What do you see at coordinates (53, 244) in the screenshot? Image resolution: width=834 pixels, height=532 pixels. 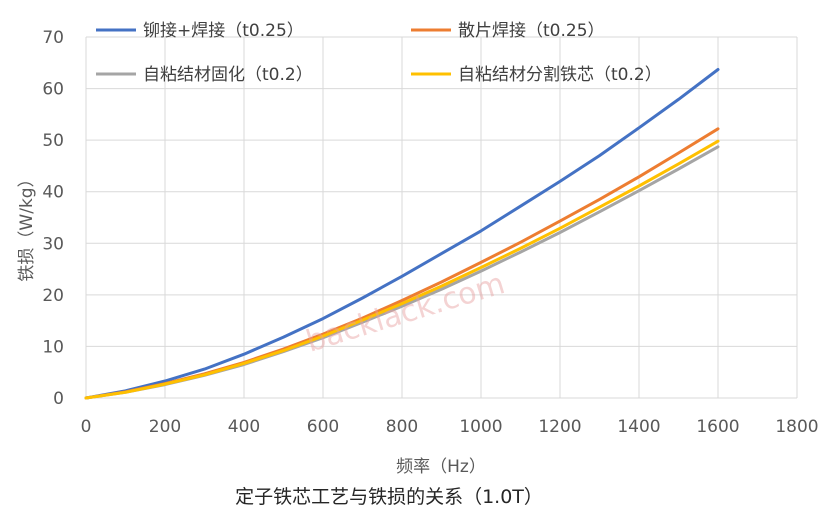 I see `y-tick-label: 30` at bounding box center [53, 244].